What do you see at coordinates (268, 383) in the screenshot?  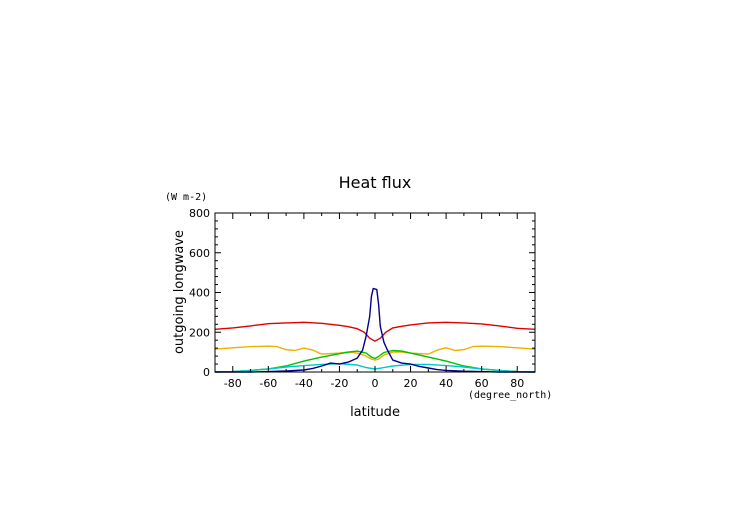 I see `x-tick-label: -60` at bounding box center [268, 383].